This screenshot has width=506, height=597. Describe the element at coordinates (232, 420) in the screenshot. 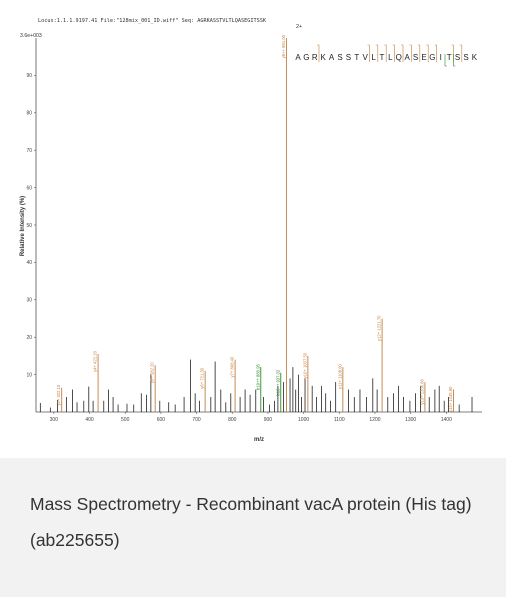

I see `x-tick-label: 800` at that location.